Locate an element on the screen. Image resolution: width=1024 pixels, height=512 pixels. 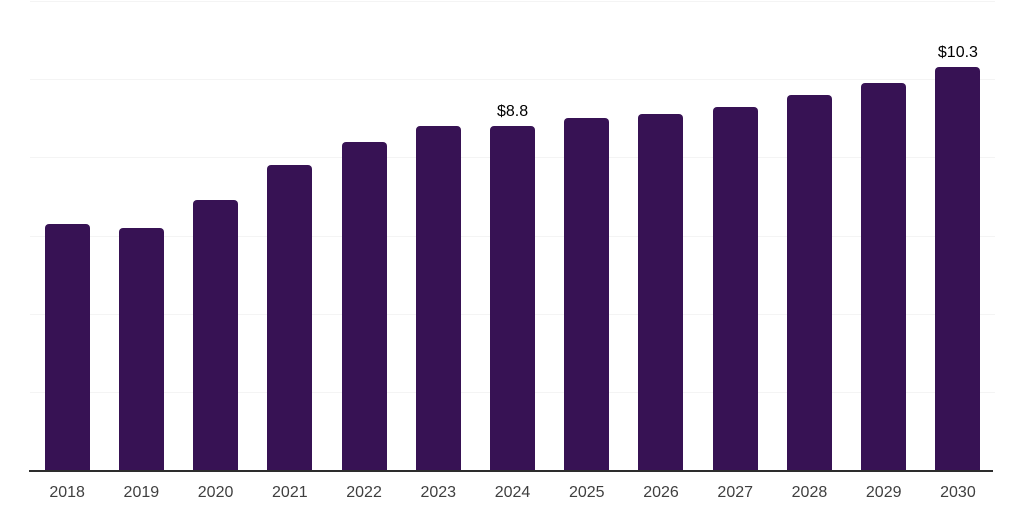
x-axis-line is located at coordinates (511, 471).